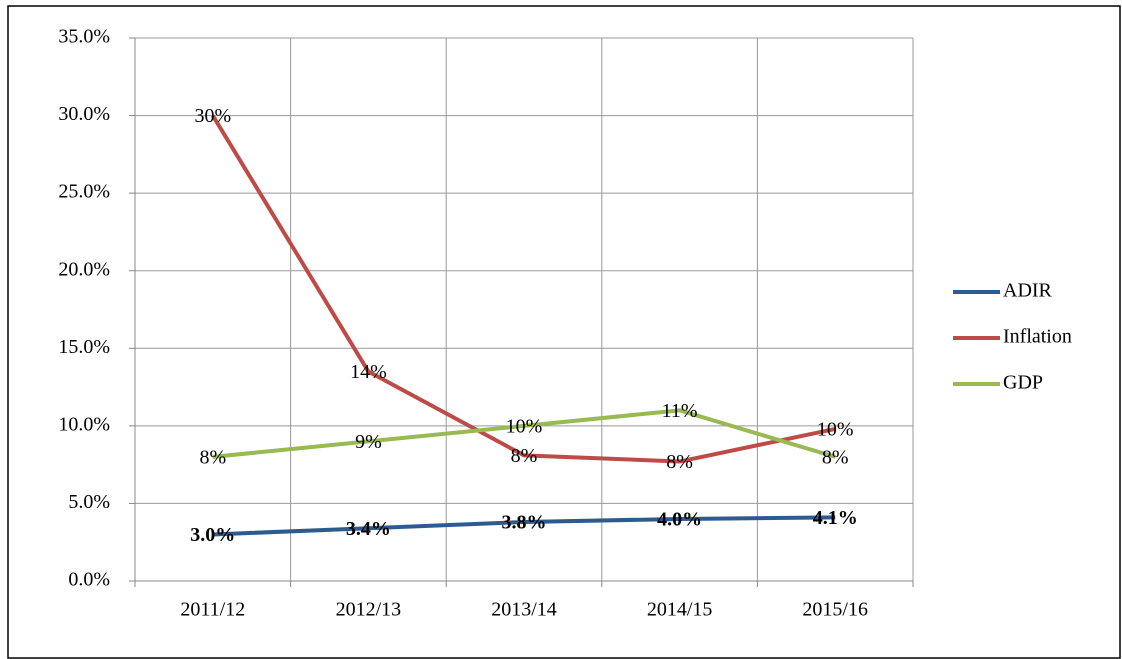  What do you see at coordinates (84, 192) in the screenshot?
I see `y-tick-label: 25.0%` at bounding box center [84, 192].